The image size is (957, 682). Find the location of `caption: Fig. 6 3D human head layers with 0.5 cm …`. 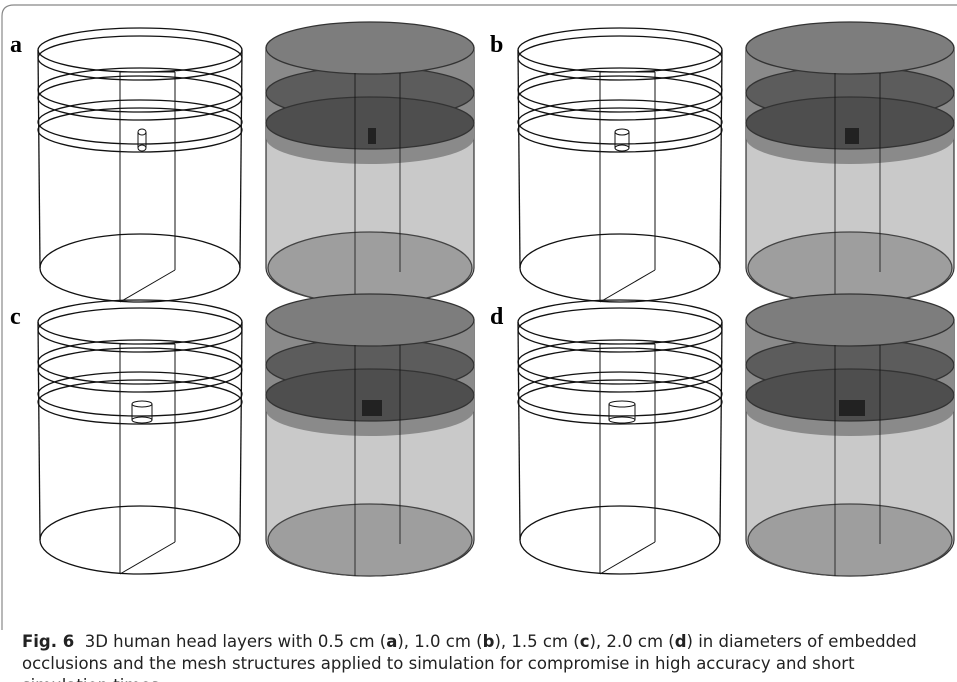

caption: Fig. 6 3D human head layers with 0.5 cm … is located at coordinates (482, 656).